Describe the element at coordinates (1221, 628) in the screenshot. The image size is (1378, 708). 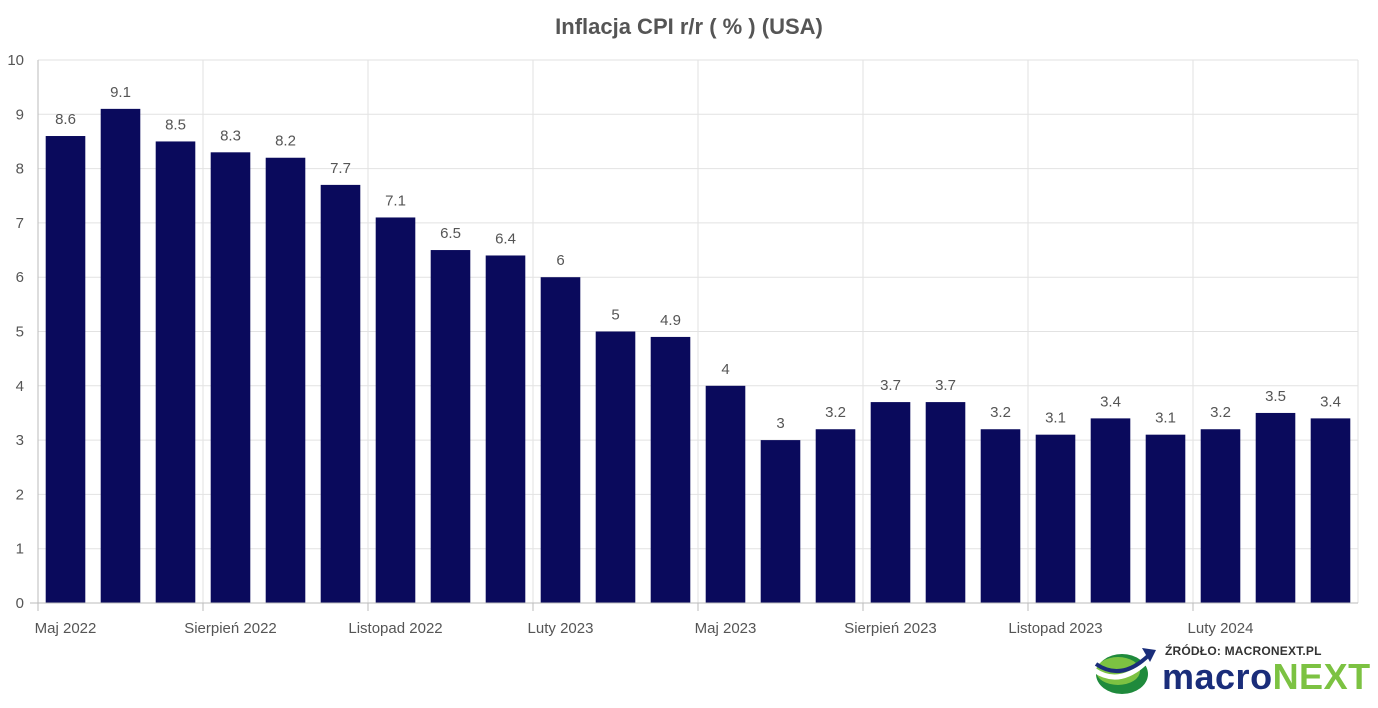
I see `x-tick-label: Luty 2024` at that location.